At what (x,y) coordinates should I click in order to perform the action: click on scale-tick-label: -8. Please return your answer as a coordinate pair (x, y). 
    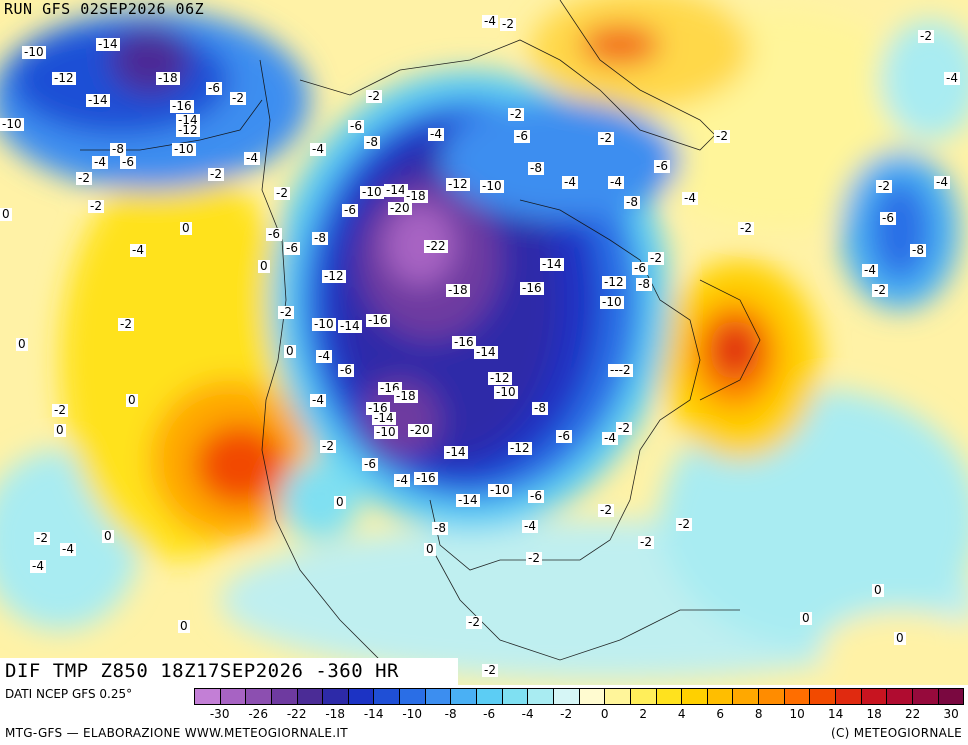
    Looking at the image, I should click on (450, 714).